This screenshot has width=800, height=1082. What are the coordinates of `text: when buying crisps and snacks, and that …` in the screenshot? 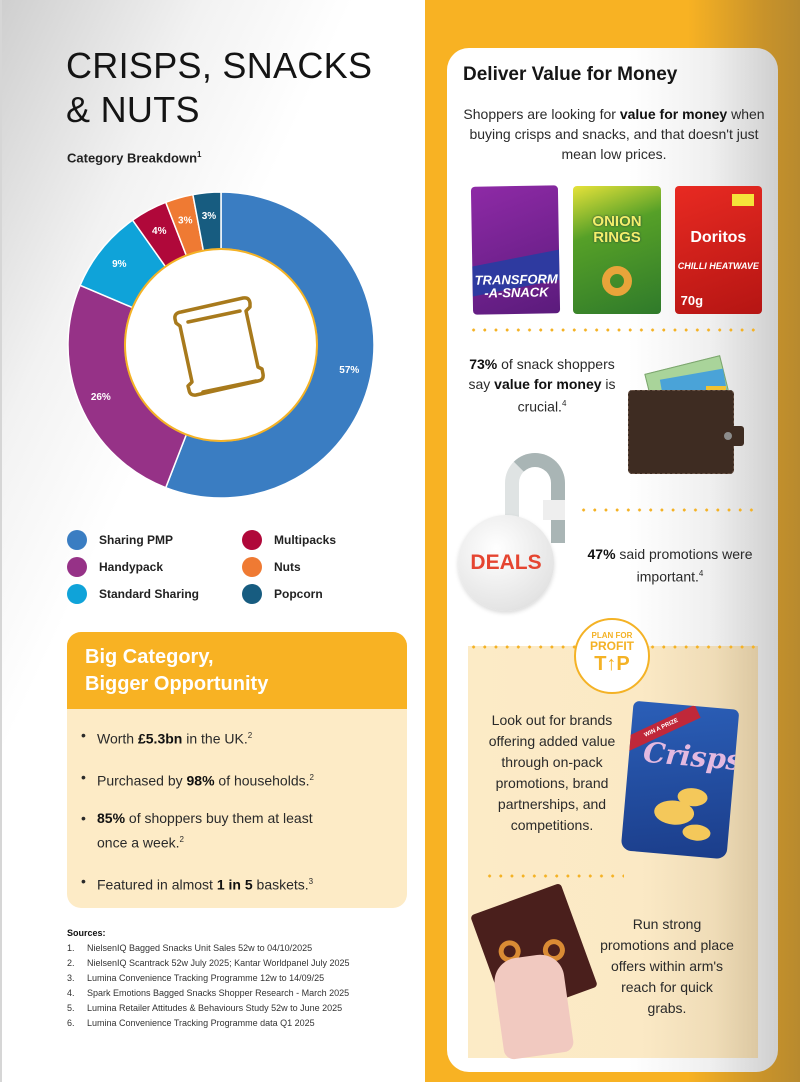 It's located at (617, 134).